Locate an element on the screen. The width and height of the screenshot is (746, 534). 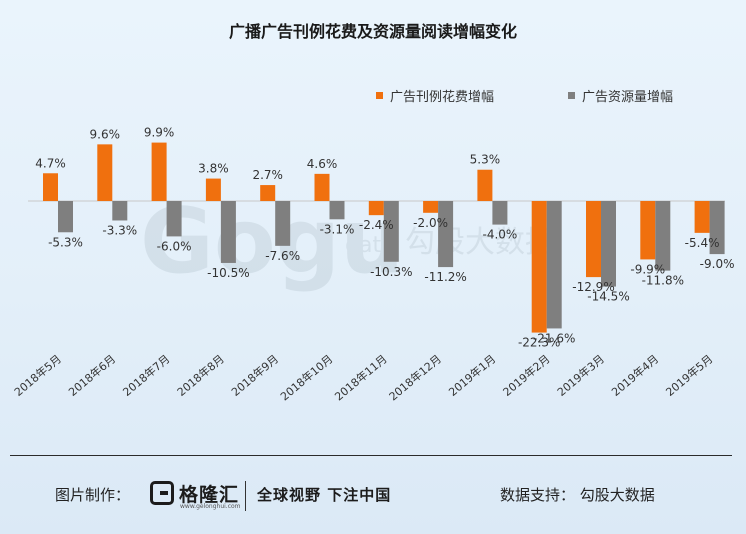
label-resource-2018-9: -7.6% is located at coordinates (282, 256).